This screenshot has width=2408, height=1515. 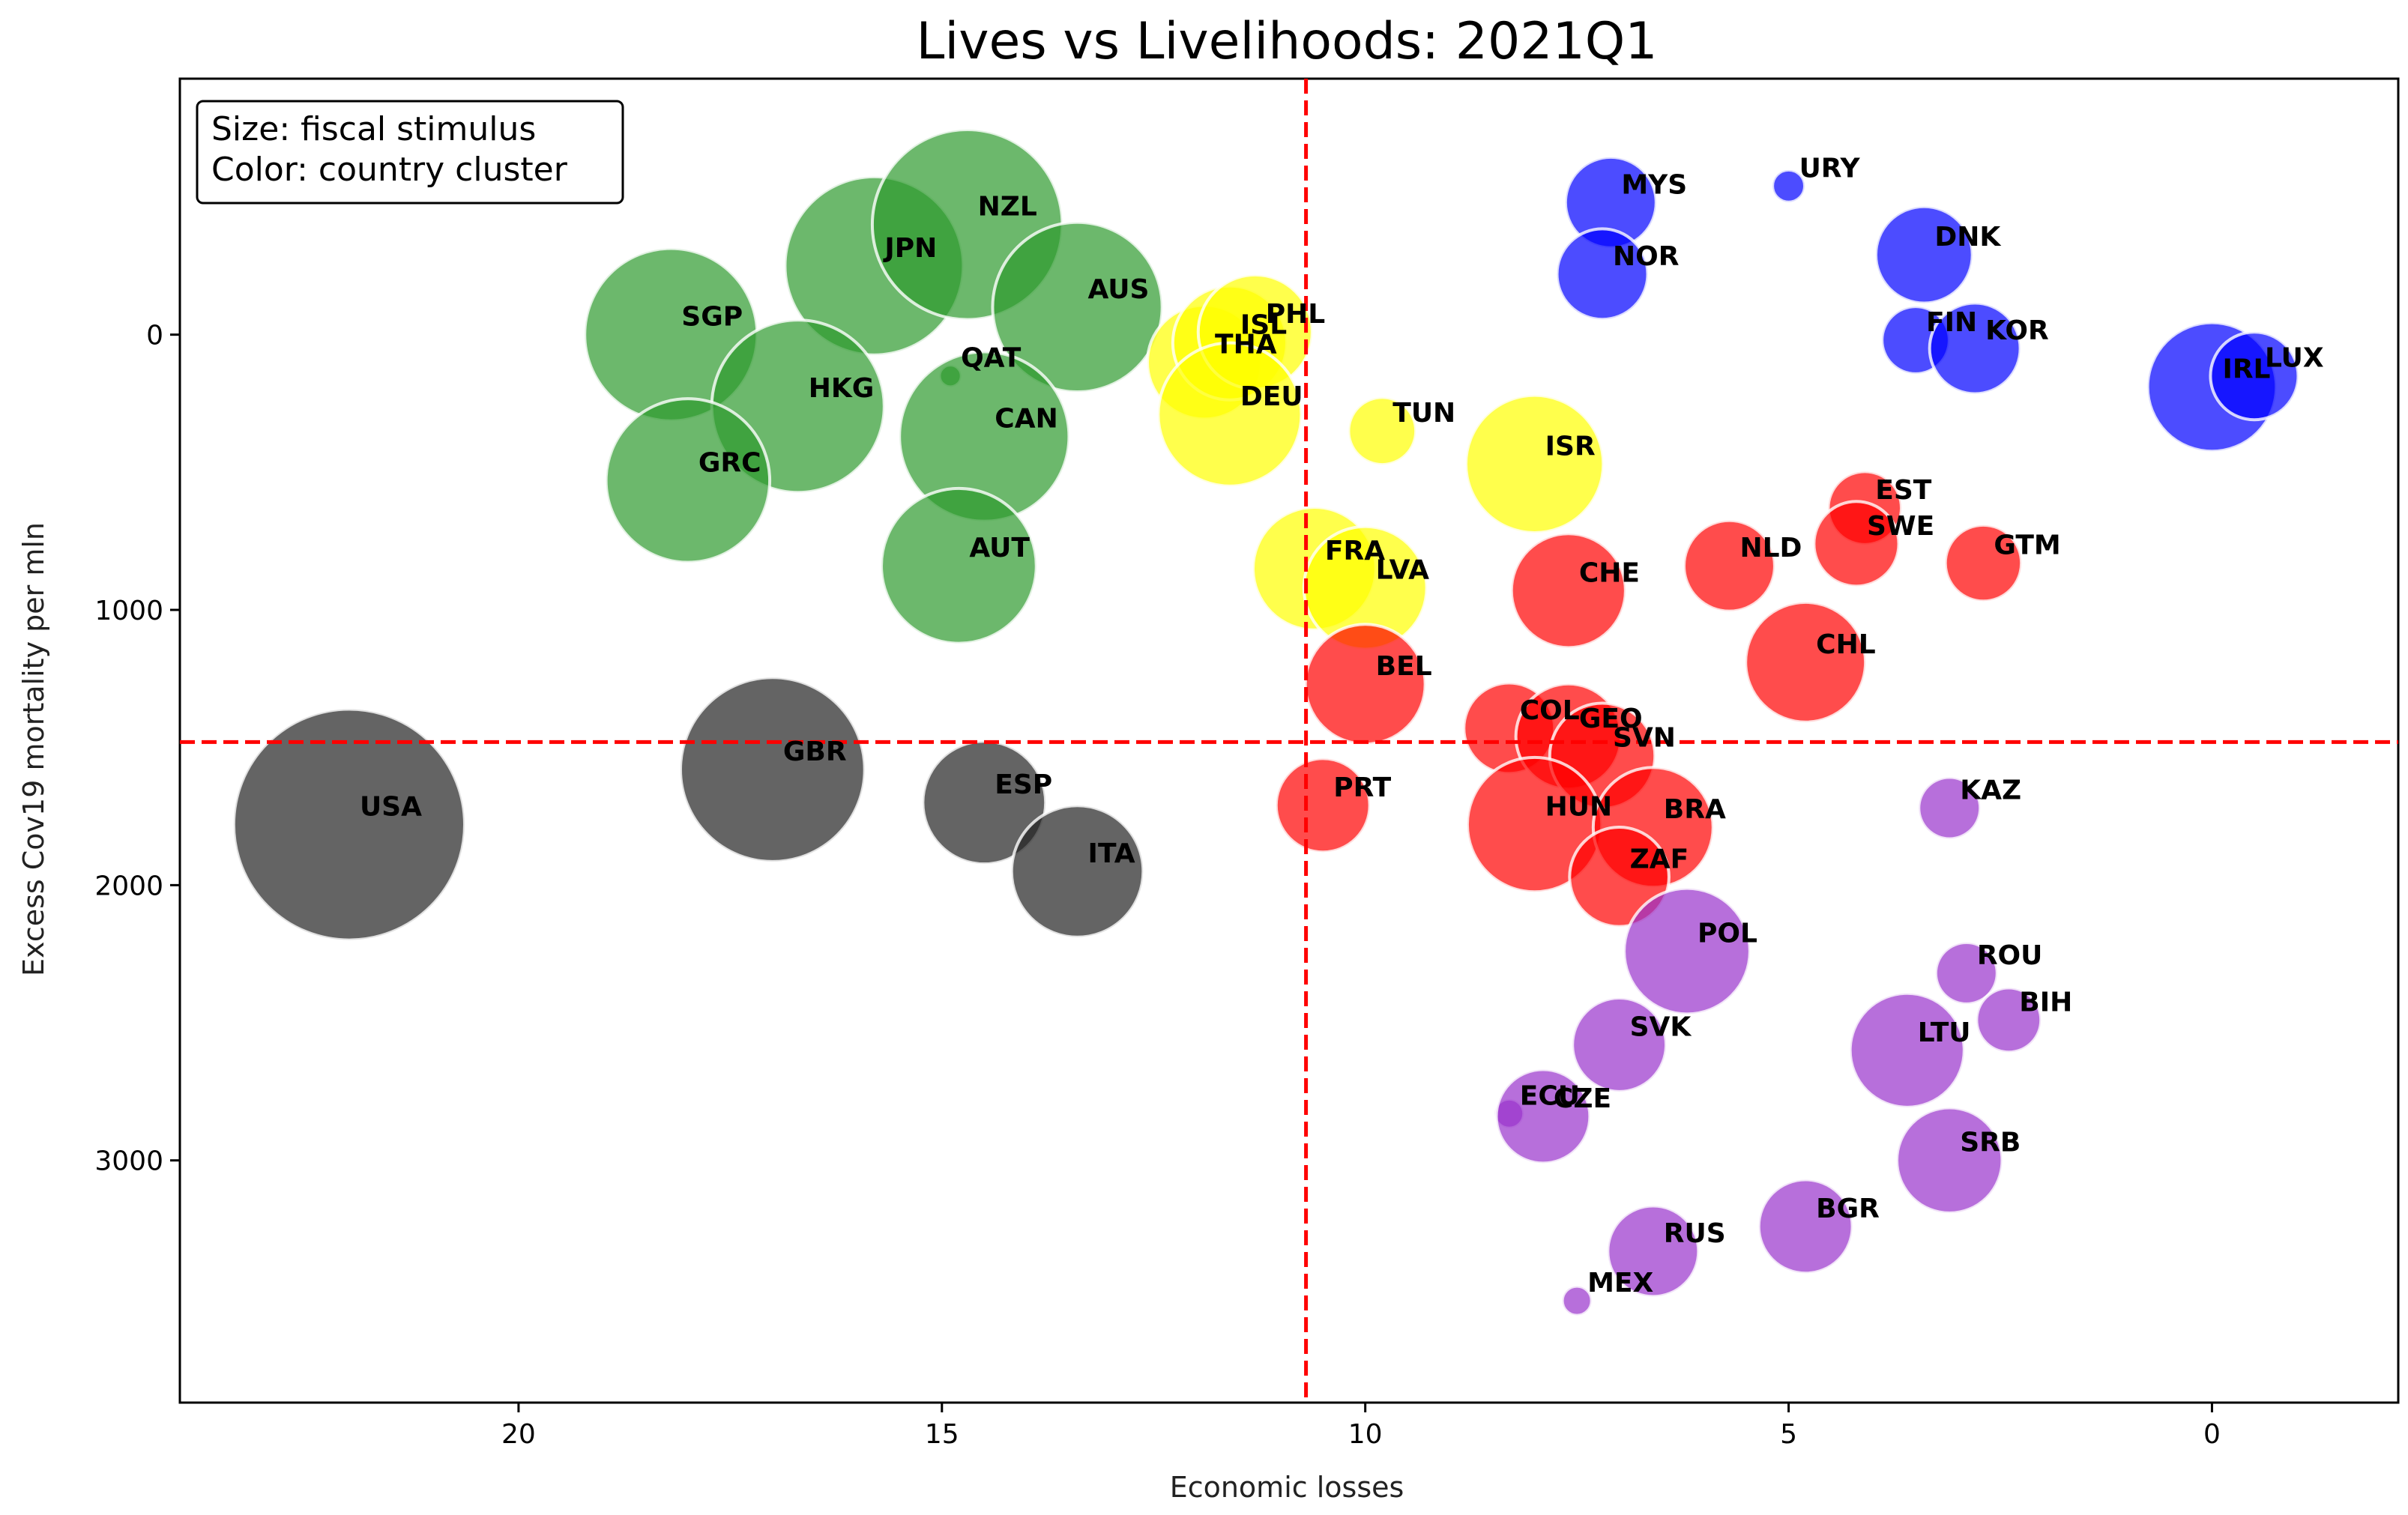 I want to click on point-label-usa: USA, so click(x=391, y=807).